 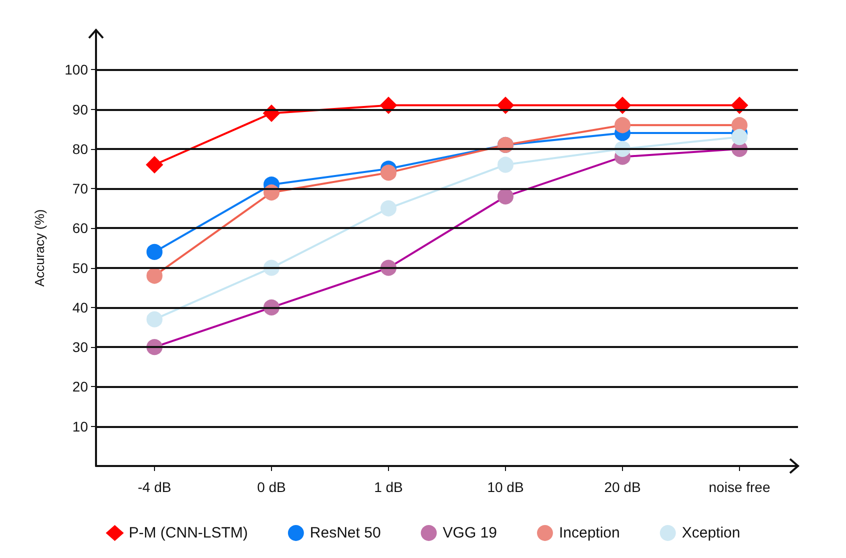 I want to click on x-tick-label: 10 dB, so click(x=505, y=487).